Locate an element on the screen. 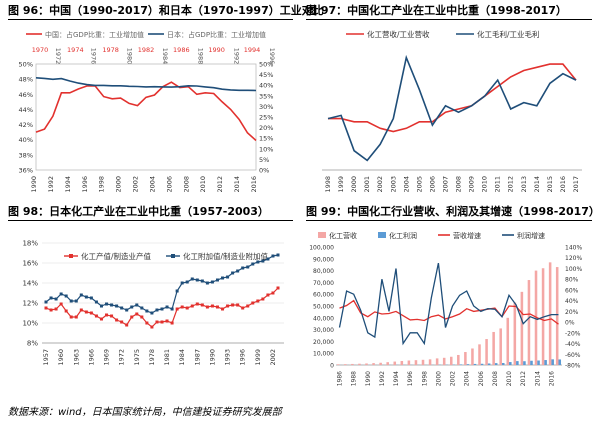 The width and height of the screenshot is (600, 422). top-tick-label-alt: 1988 is located at coordinates (201, 56).